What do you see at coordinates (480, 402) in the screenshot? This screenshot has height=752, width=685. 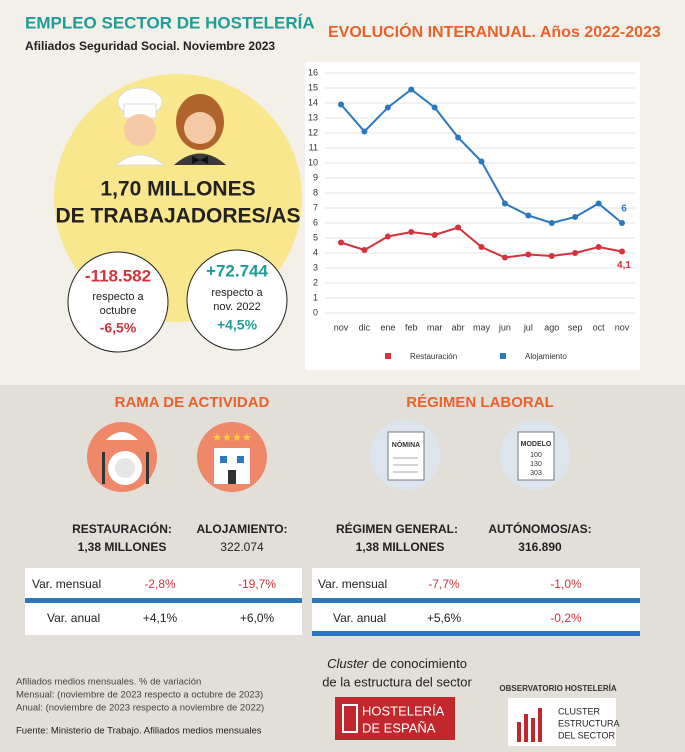 I see `section-title: RÉGIMEN LABORAL` at bounding box center [480, 402].